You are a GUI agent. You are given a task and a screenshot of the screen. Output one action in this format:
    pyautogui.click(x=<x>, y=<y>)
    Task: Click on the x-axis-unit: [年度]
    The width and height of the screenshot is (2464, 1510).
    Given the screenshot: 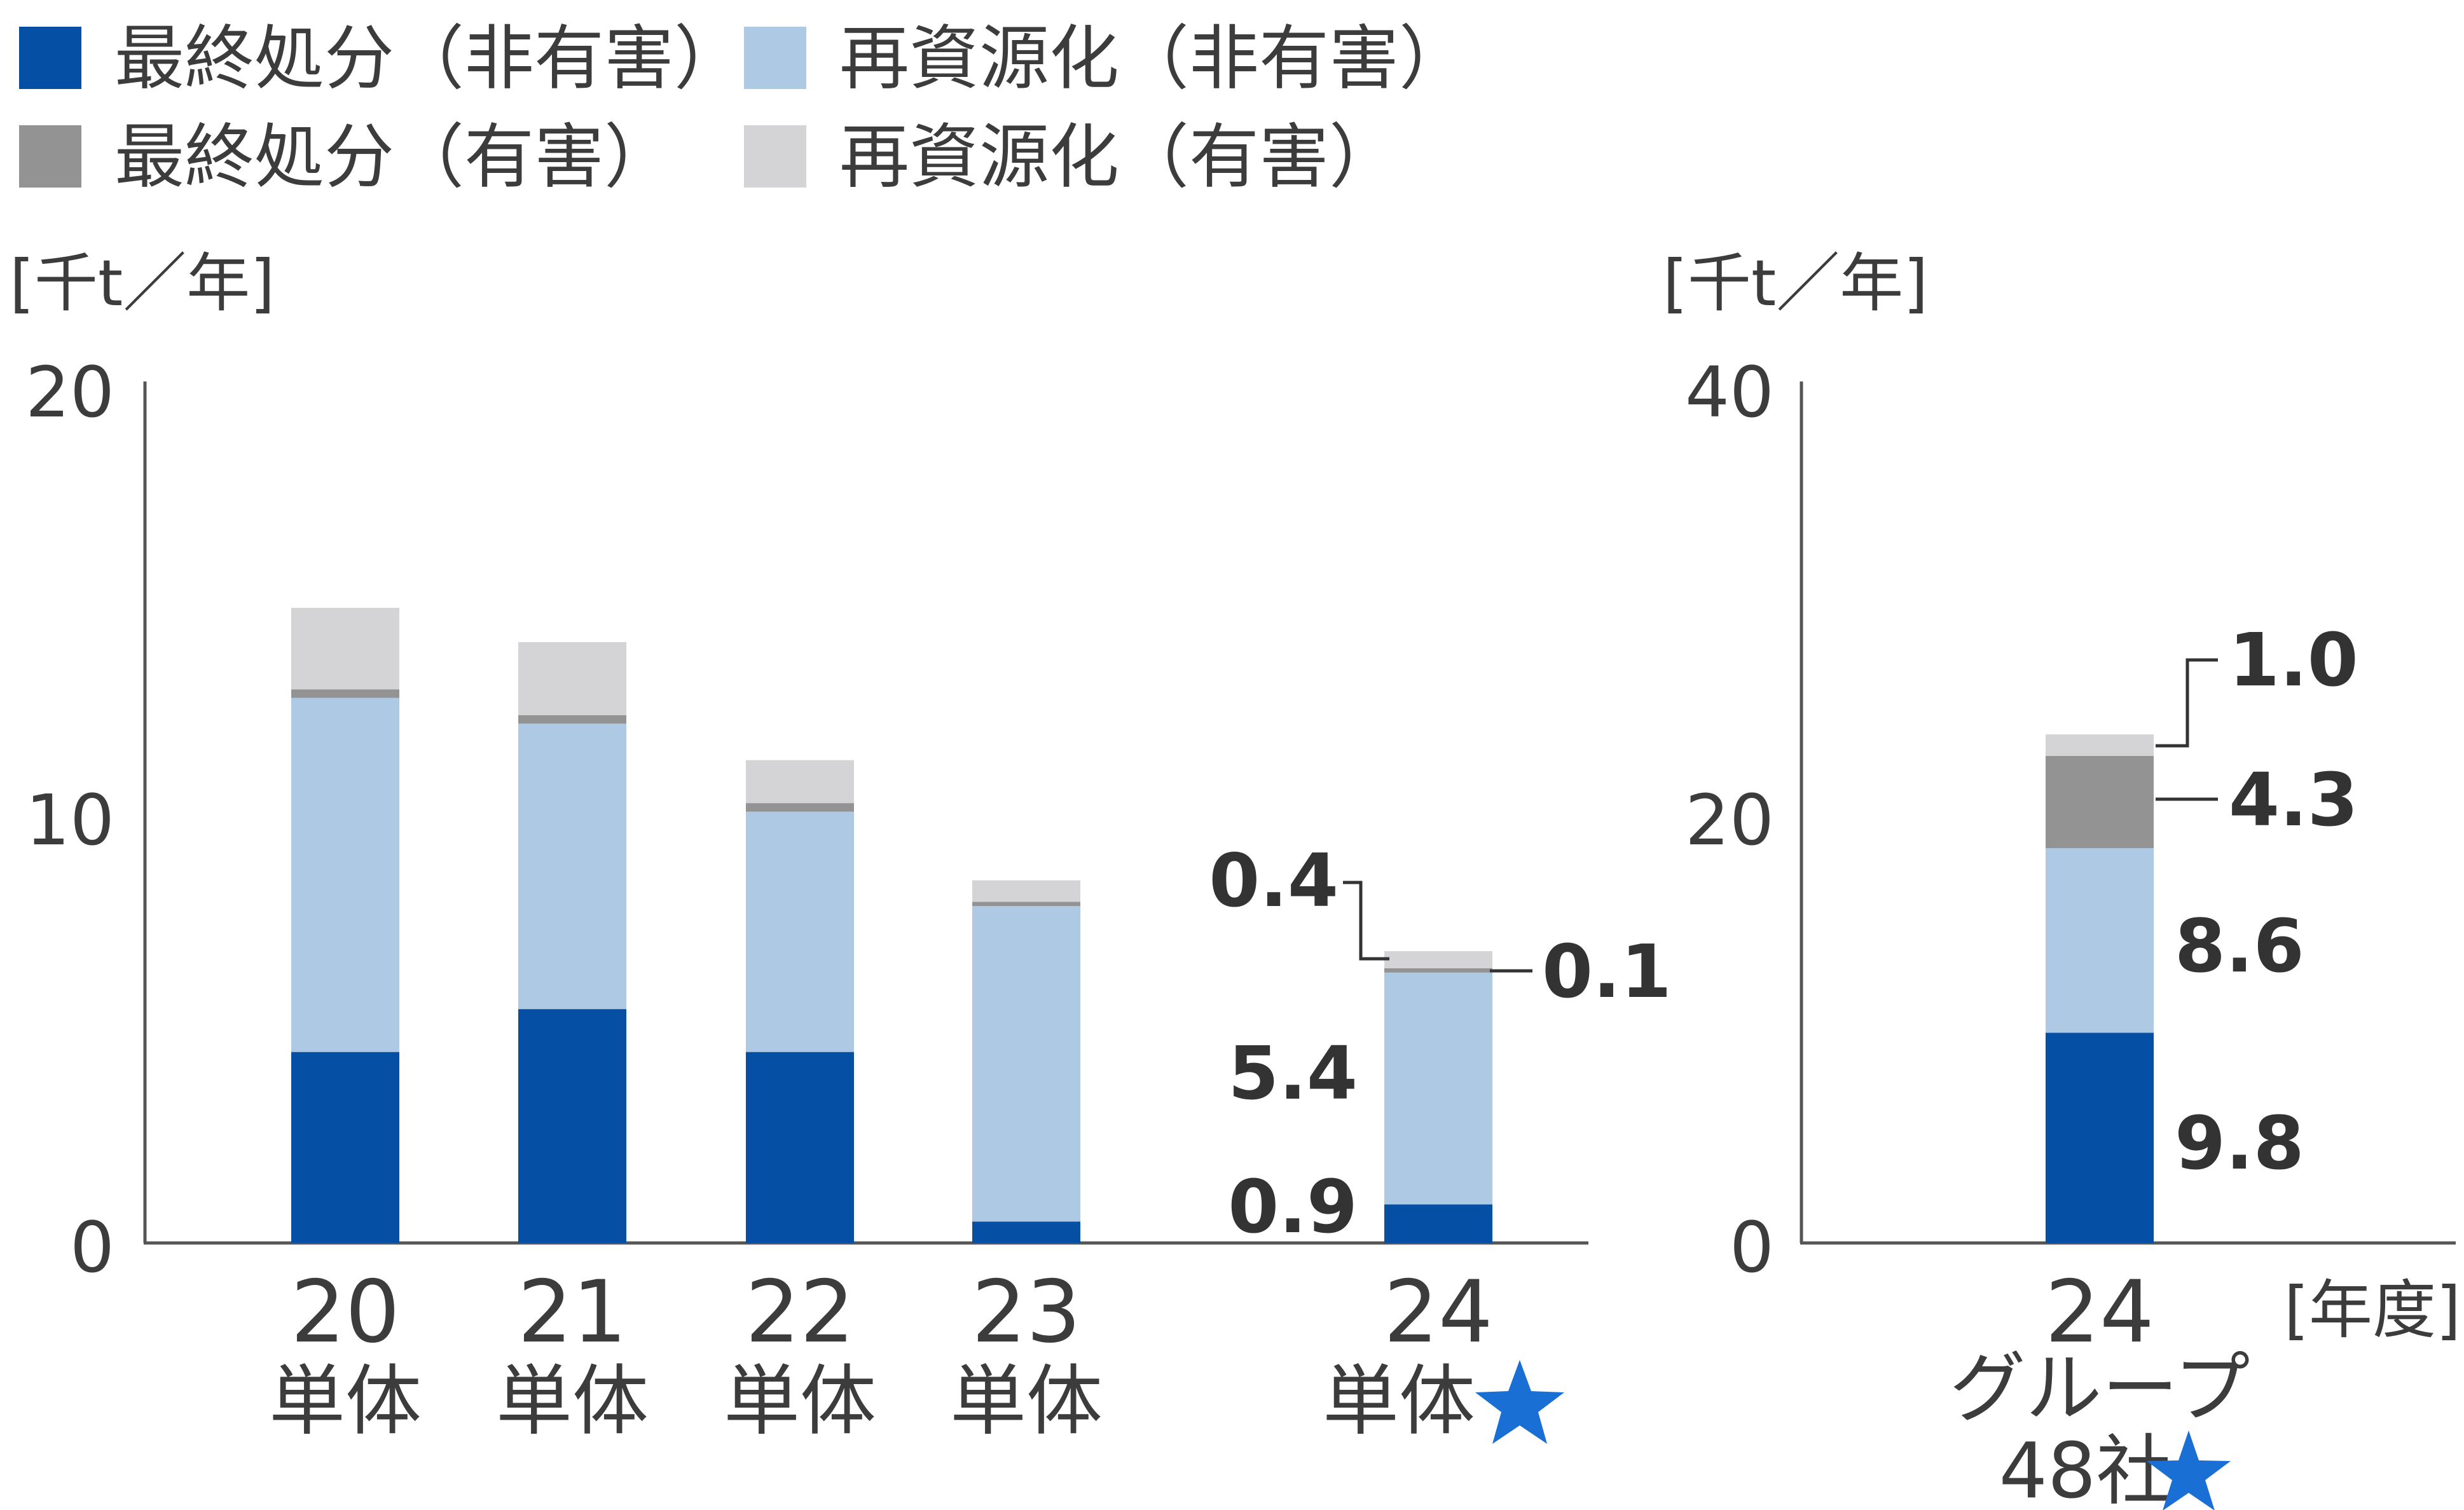 What is the action you would take?
    pyautogui.click(x=2373, y=1310)
    